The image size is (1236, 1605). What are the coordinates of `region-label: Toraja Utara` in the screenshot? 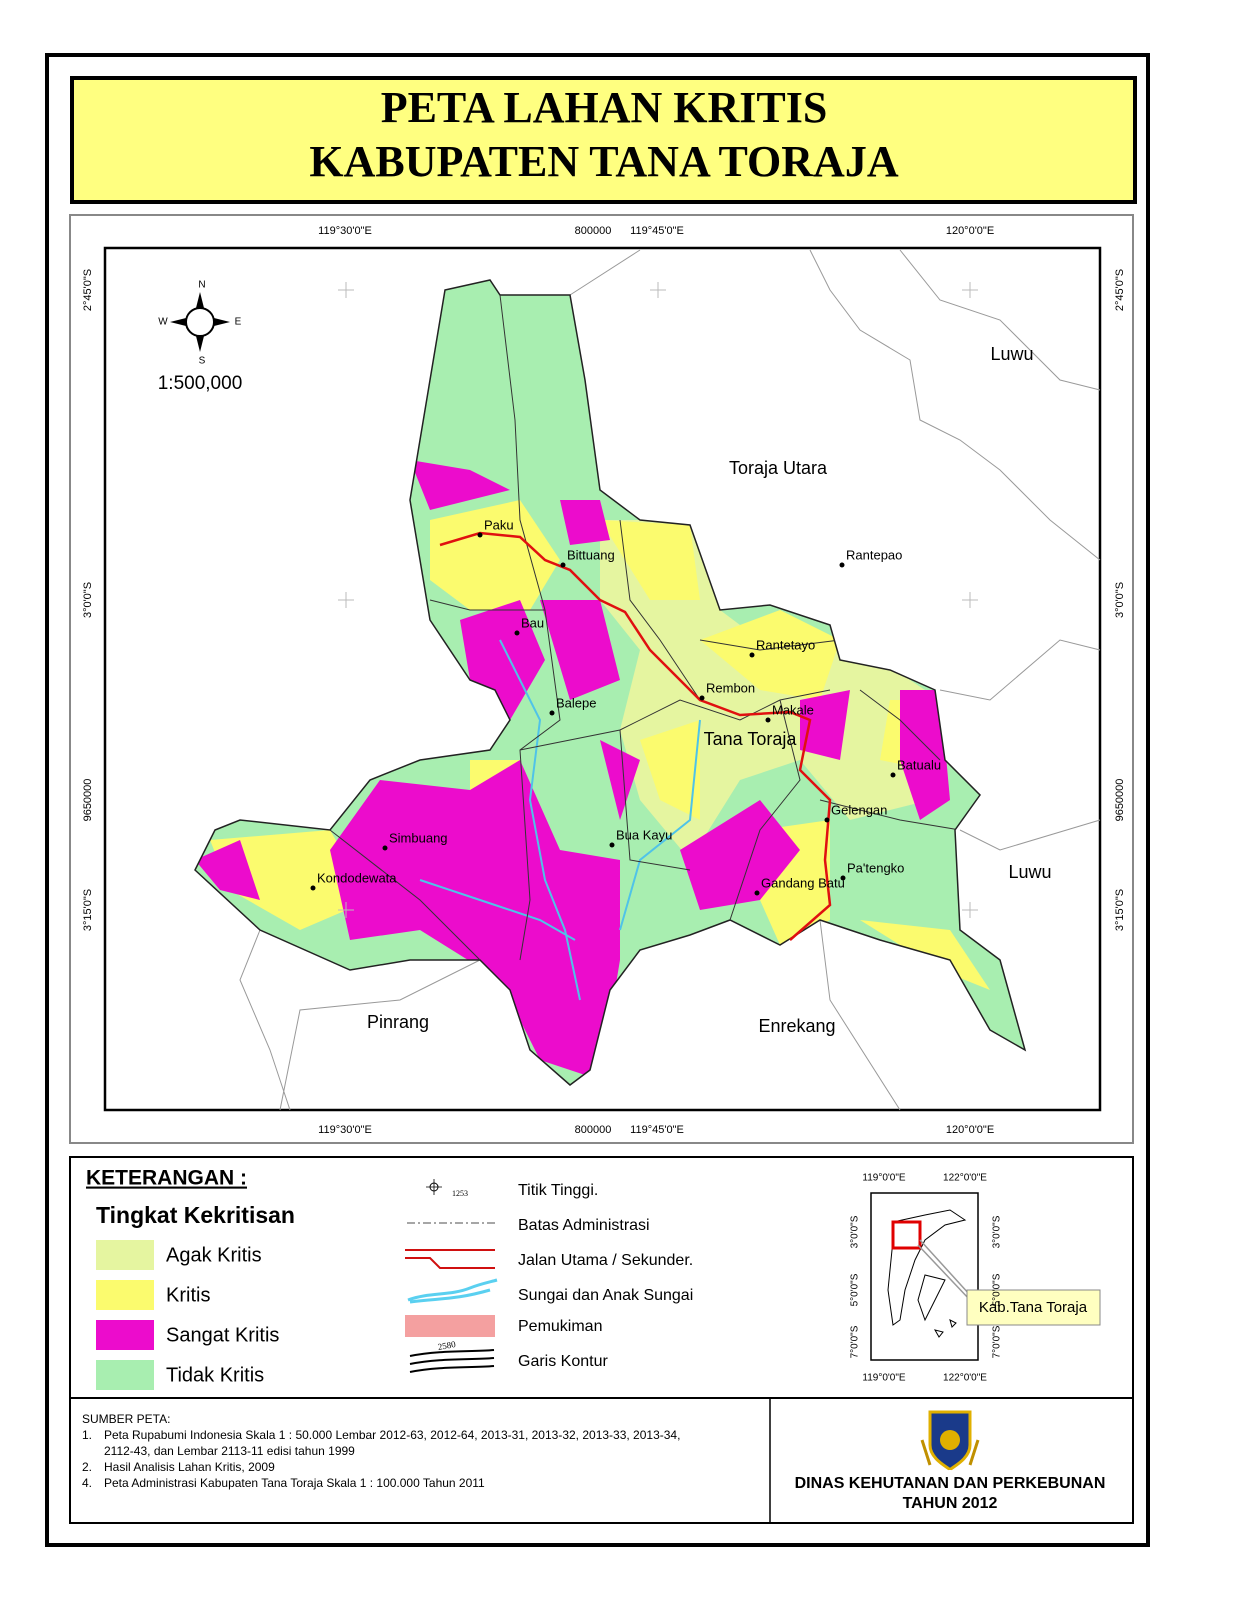 It's located at (778, 468).